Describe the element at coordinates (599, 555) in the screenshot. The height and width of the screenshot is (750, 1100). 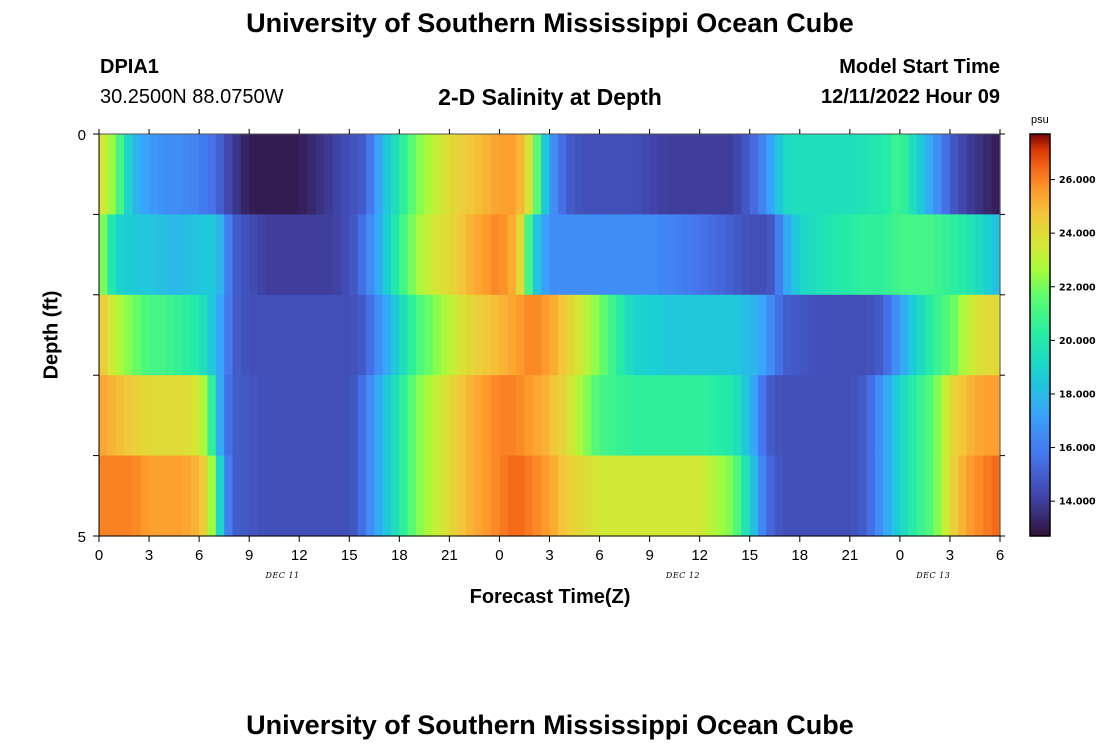
I see `x-tick-label: 6` at that location.